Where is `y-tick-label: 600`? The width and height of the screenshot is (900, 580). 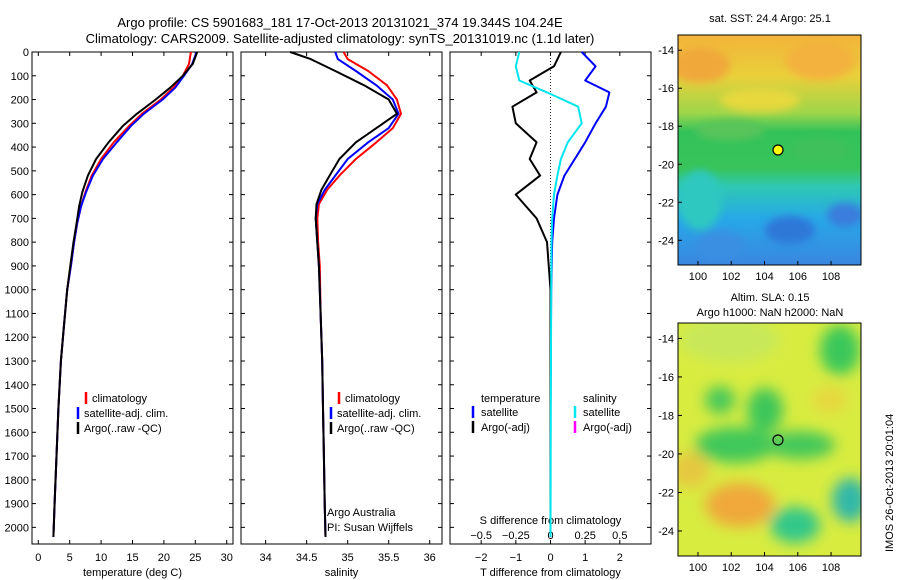 y-tick-label: 600 is located at coordinates (20, 196).